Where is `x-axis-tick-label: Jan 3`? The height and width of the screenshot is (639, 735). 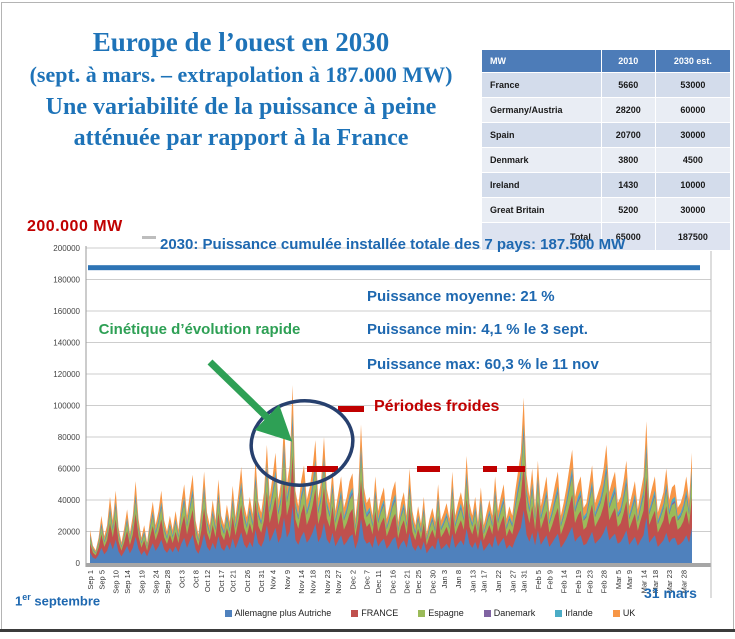
x-axis-tick-label: Jan 3 is located at coordinates (444, 579).